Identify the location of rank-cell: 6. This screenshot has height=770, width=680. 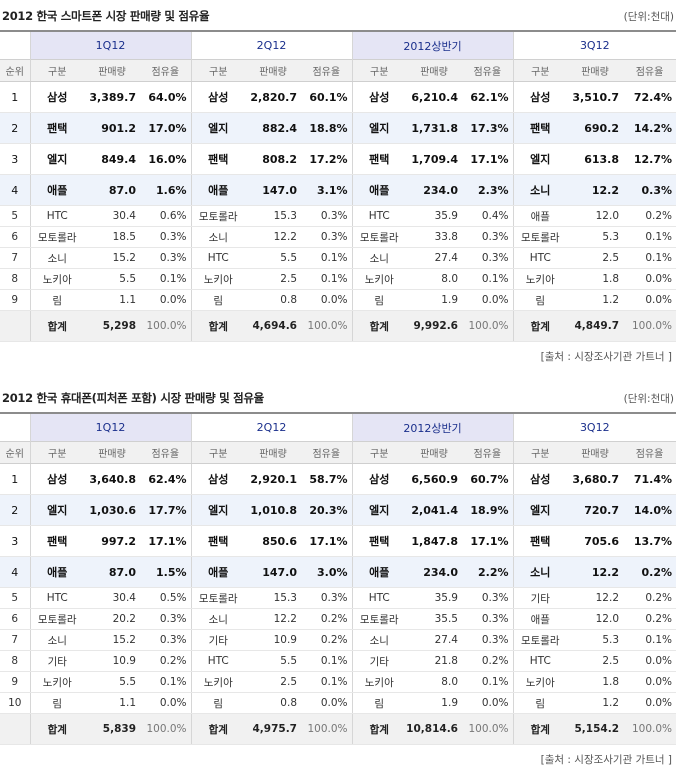
(15, 619).